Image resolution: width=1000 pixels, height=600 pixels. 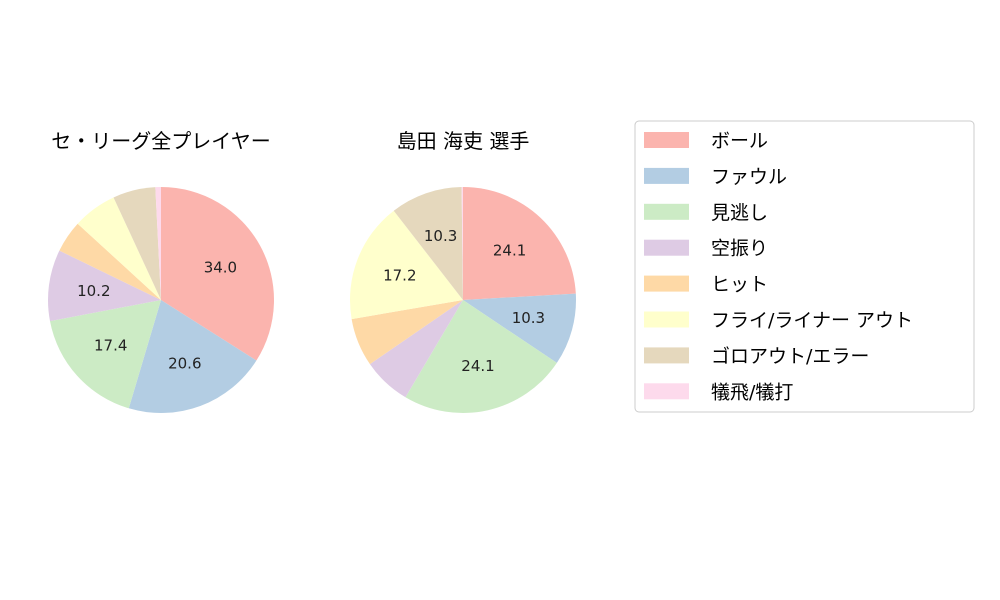 What do you see at coordinates (220, 267) in the screenshot?
I see `slice-value-label: 34.0` at bounding box center [220, 267].